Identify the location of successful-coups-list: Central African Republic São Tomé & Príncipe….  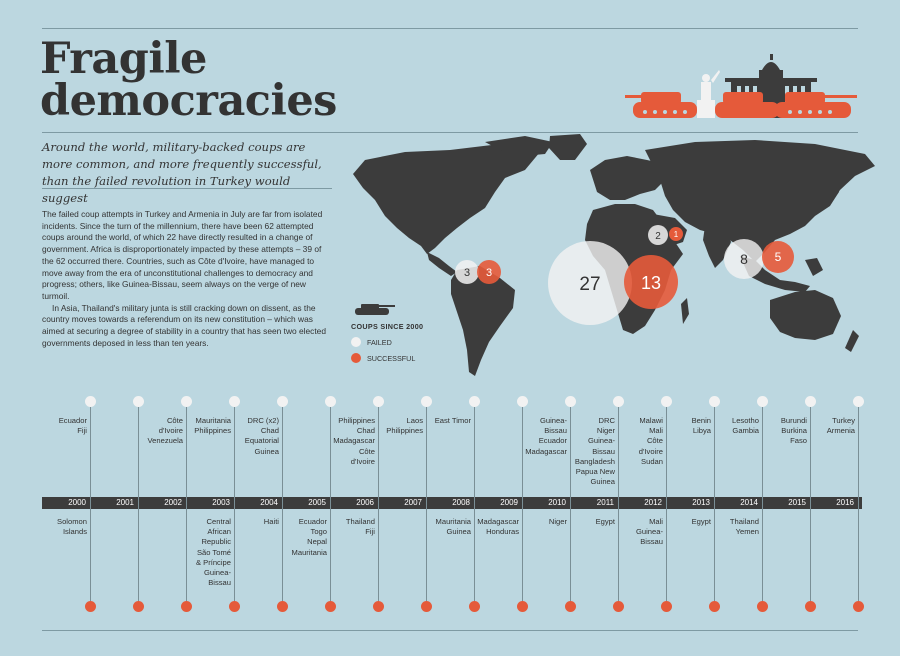
(213, 552).